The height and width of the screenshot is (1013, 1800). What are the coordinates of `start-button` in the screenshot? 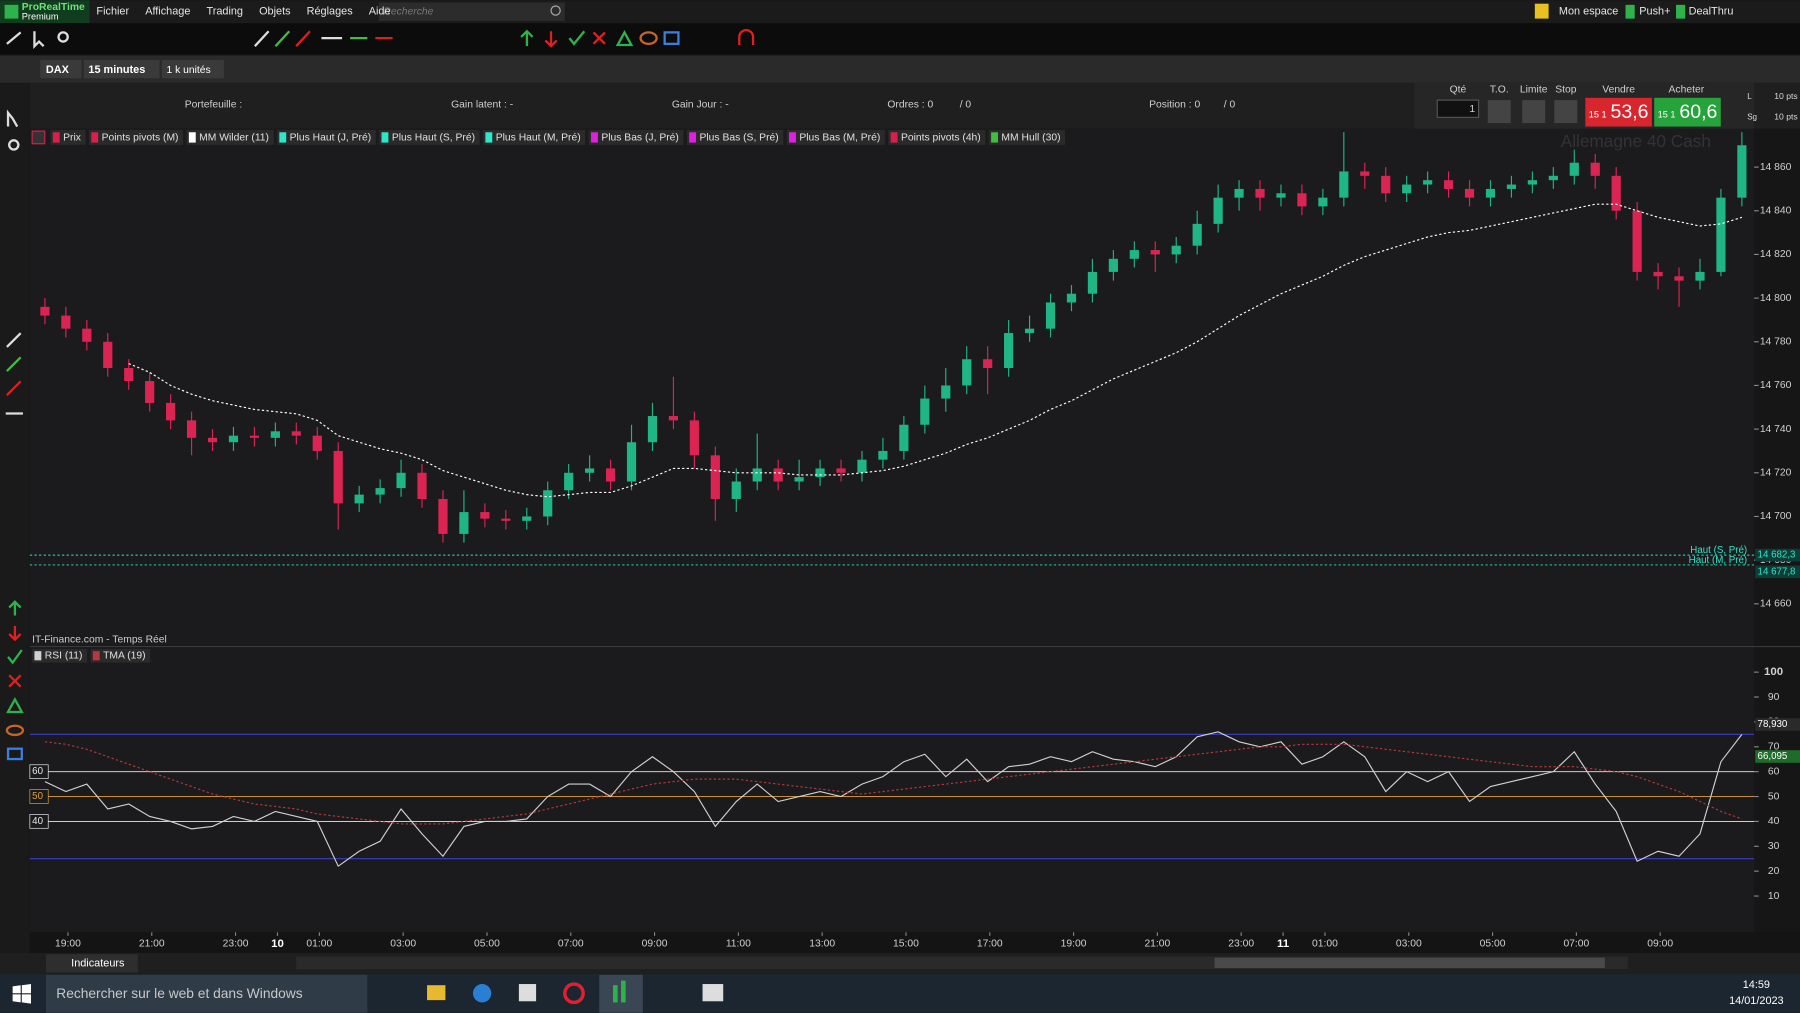 It's located at (21, 994).